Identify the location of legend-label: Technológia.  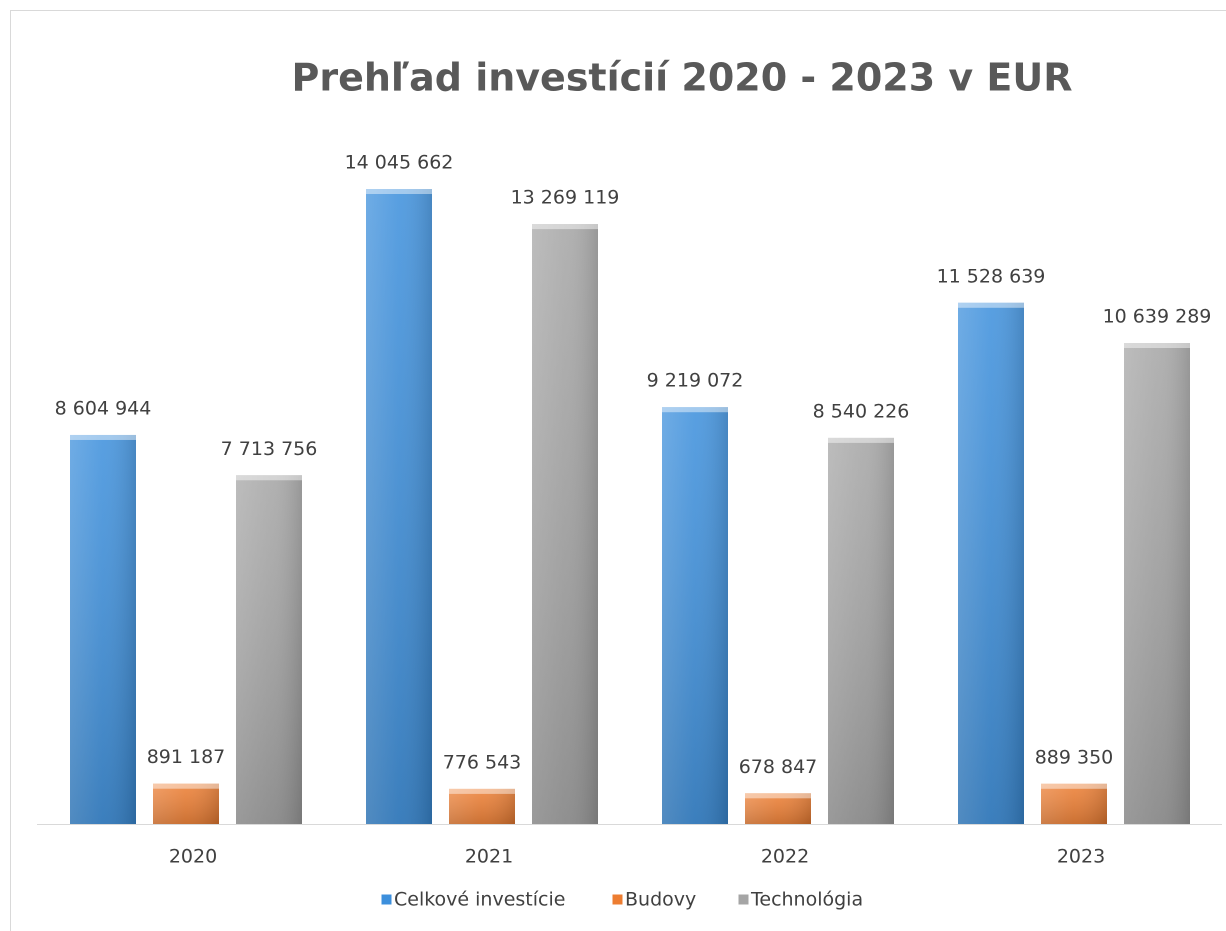
(806, 900).